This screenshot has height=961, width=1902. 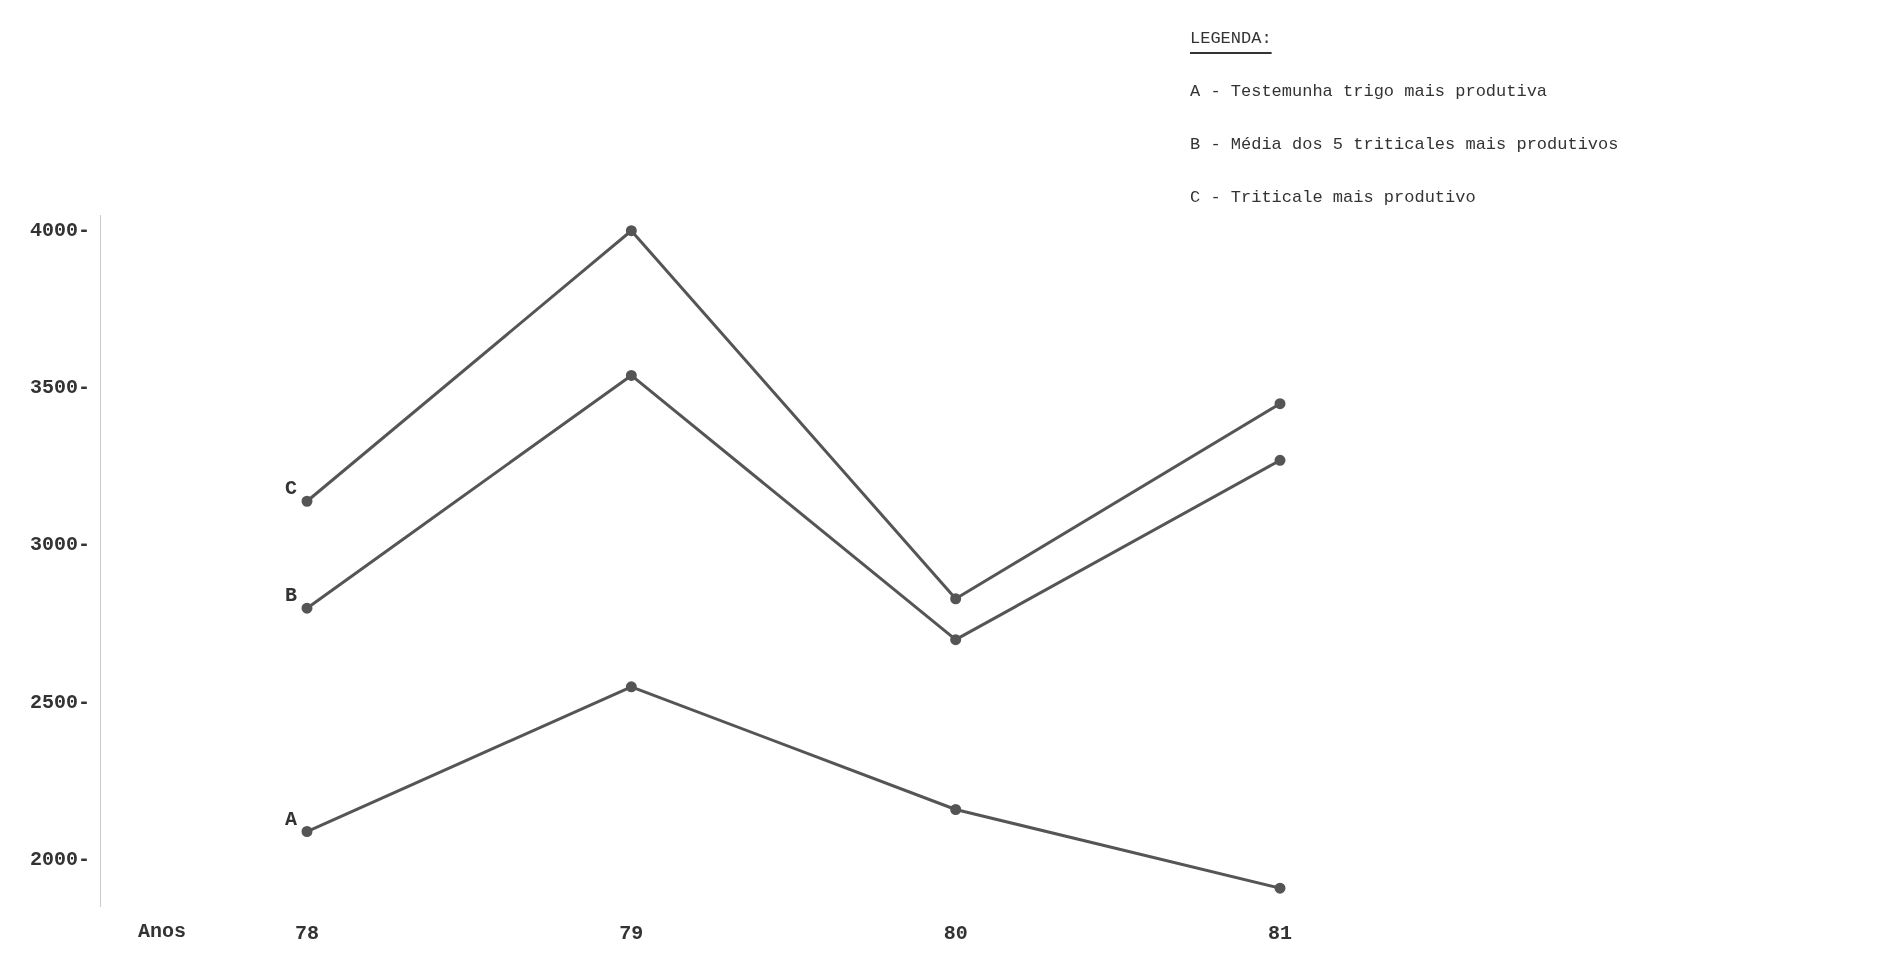 What do you see at coordinates (307, 934) in the screenshot?
I see `x-tick-label: 78` at bounding box center [307, 934].